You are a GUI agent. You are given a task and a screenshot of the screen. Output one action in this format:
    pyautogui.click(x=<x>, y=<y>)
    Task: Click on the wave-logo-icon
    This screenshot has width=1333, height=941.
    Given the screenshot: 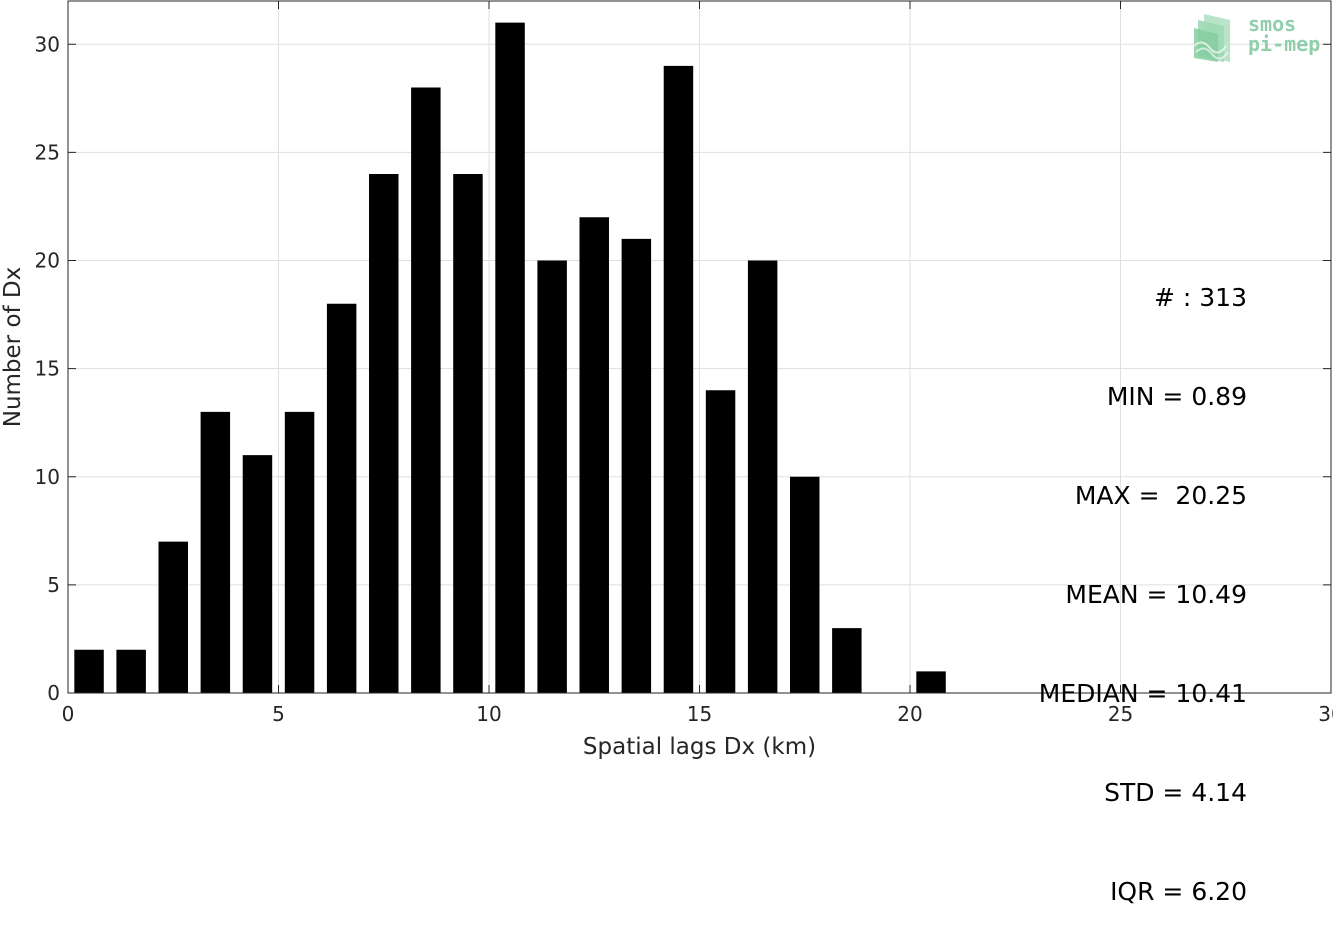 What is the action you would take?
    pyautogui.click(x=1211, y=38)
    